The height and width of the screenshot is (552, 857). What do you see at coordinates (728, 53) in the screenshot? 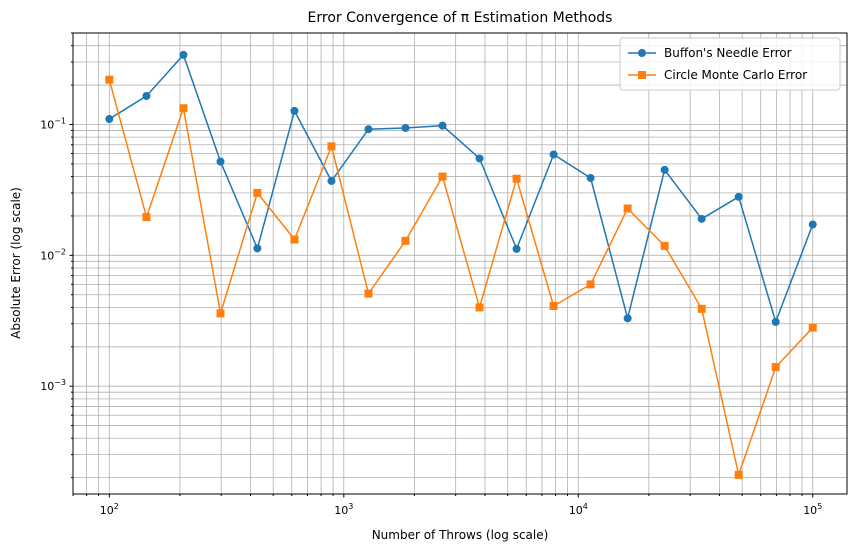
I see `legend-label: Buffon's Needle Error` at bounding box center [728, 53].